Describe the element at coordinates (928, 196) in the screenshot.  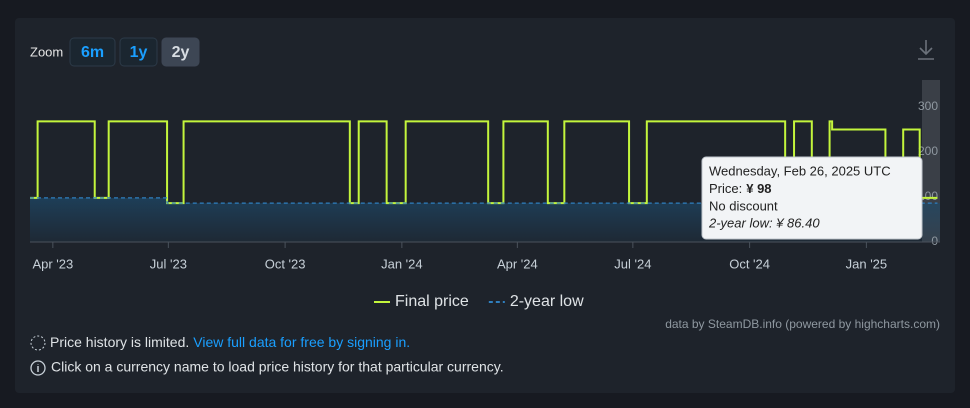
I see `y-tick-label: 100` at that location.